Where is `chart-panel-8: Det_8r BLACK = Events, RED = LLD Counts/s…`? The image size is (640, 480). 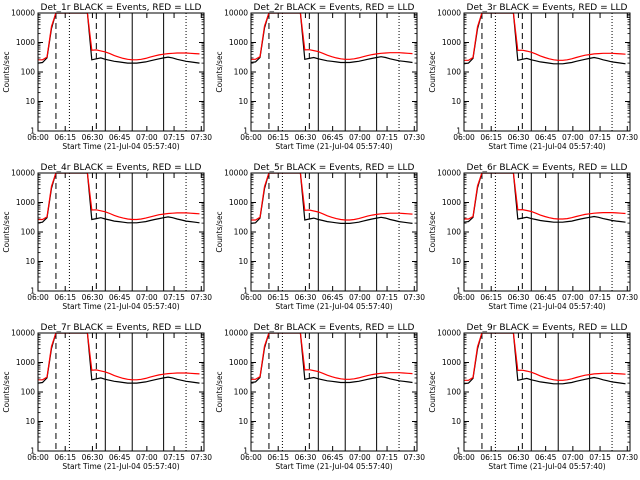 chart-panel-8: Det_8r BLACK = Events, RED = LLD Counts/s… is located at coordinates (320, 397).